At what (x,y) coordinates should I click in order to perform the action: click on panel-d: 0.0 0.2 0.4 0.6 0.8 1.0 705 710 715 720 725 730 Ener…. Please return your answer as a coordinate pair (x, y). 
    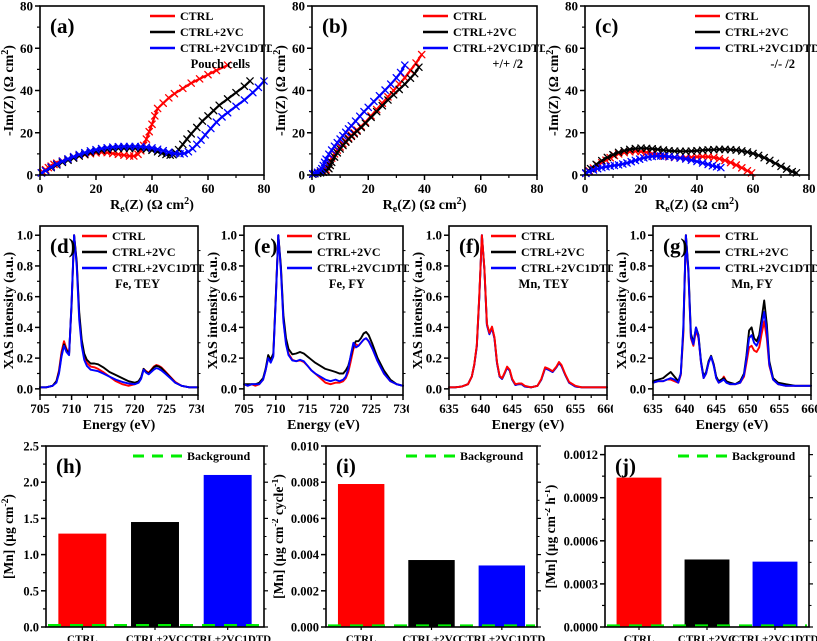
    Looking at the image, I should click on (104, 330).